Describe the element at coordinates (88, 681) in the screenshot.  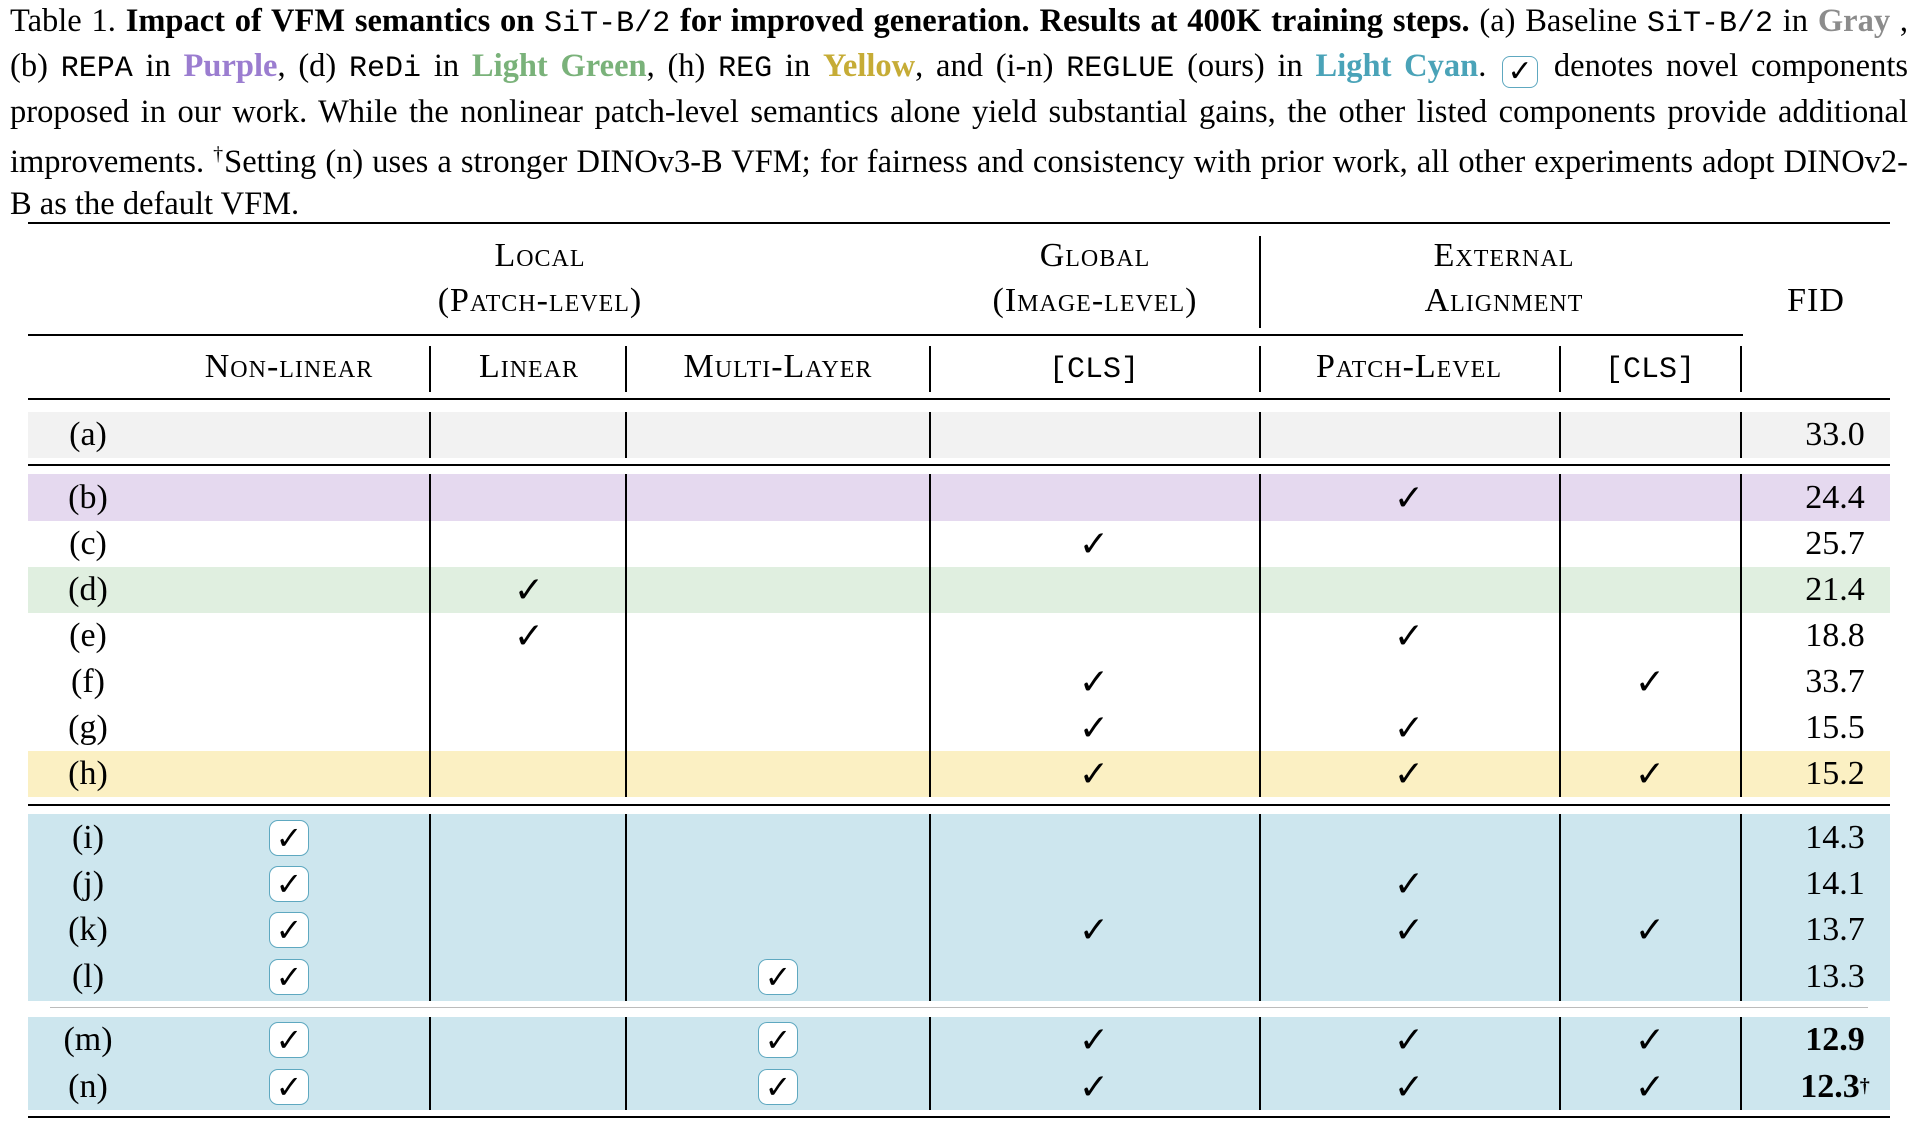
I see `row-label: (f)` at that location.